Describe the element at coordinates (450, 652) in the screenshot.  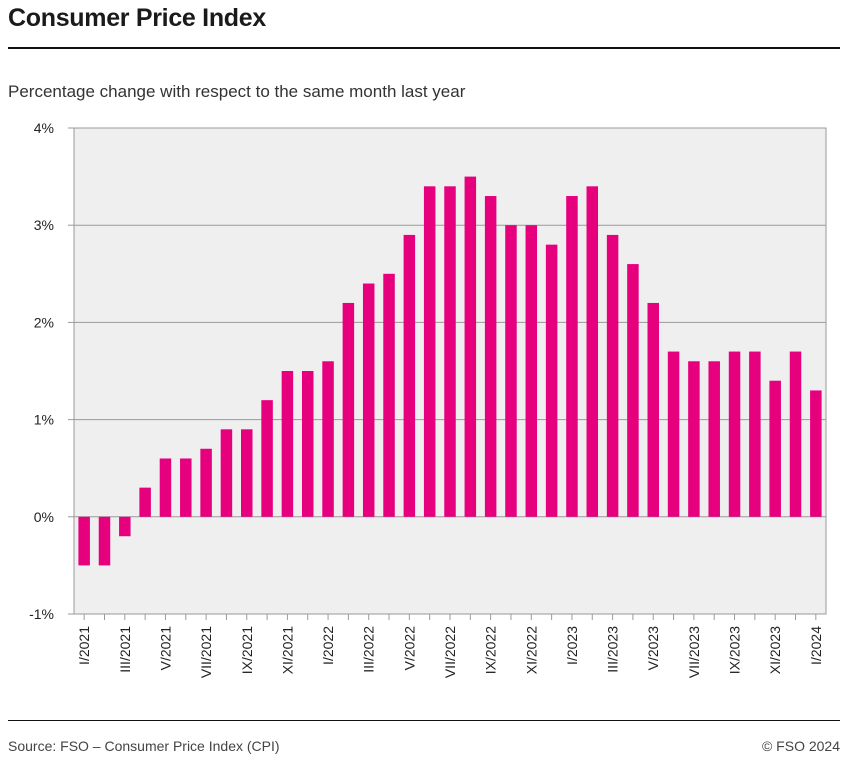
I see `x-tick-label: VII/2022` at that location.